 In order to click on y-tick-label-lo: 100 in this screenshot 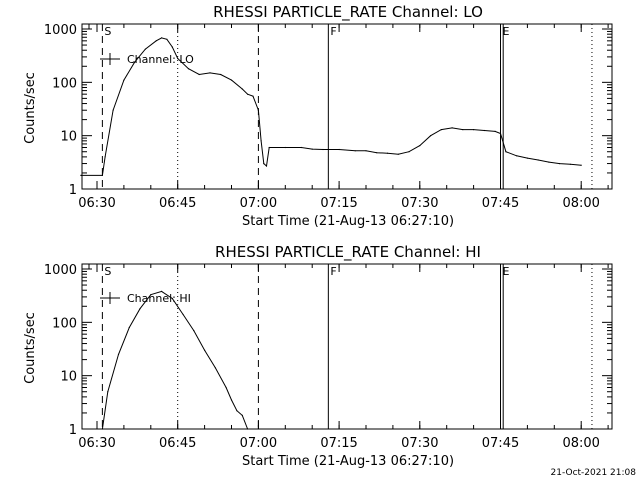, I will do `click(64, 83)`.